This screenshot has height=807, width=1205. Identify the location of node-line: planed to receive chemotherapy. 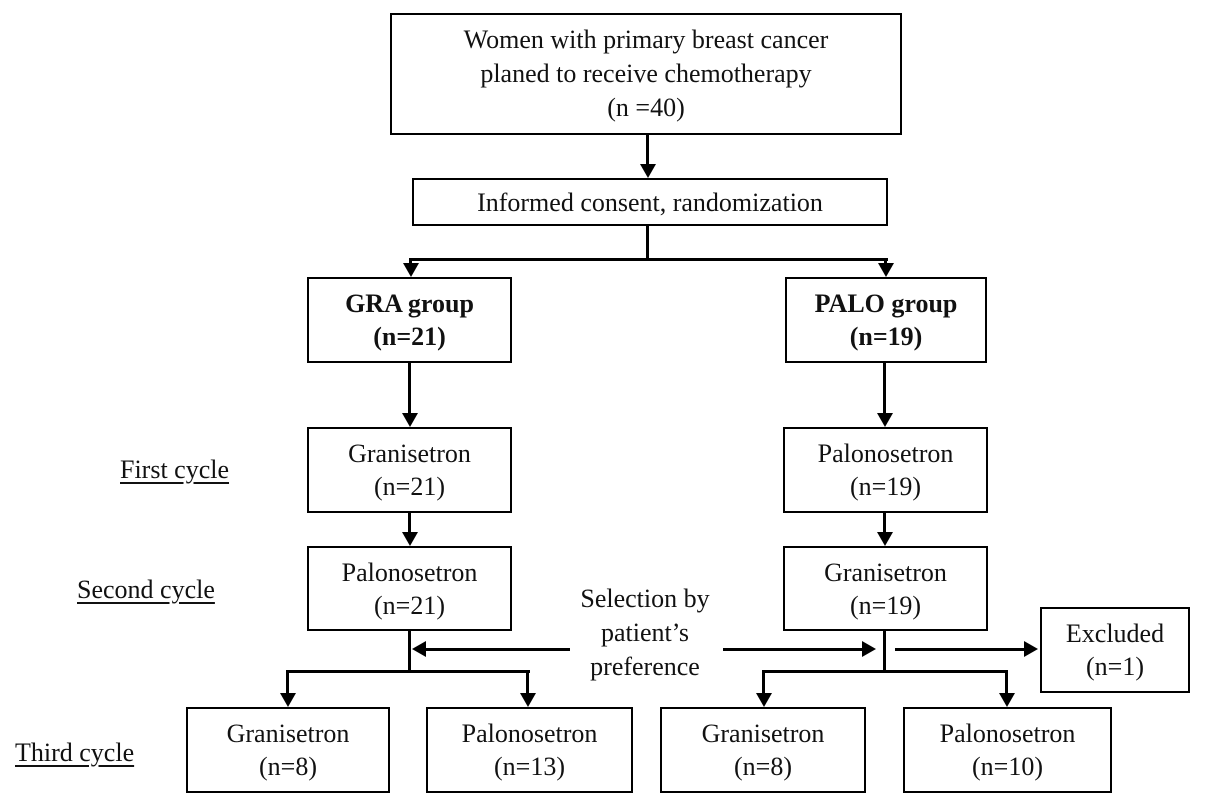
(646, 73).